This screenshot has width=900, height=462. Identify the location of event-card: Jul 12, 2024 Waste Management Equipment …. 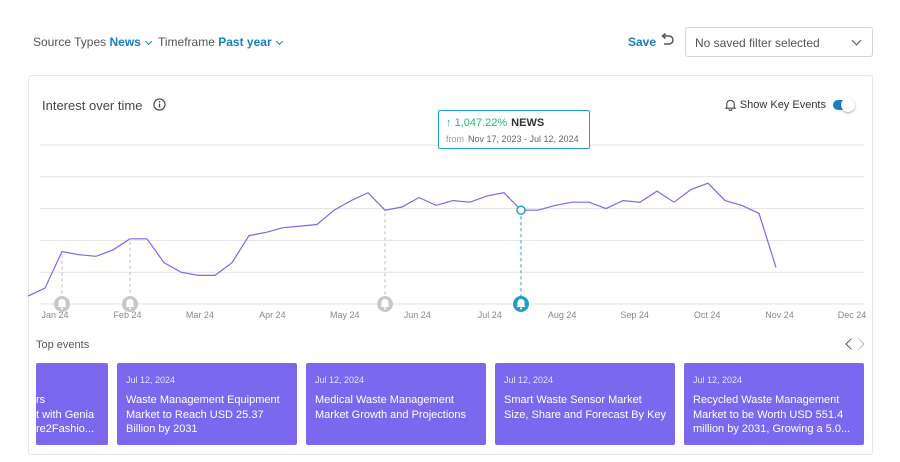
(207, 404).